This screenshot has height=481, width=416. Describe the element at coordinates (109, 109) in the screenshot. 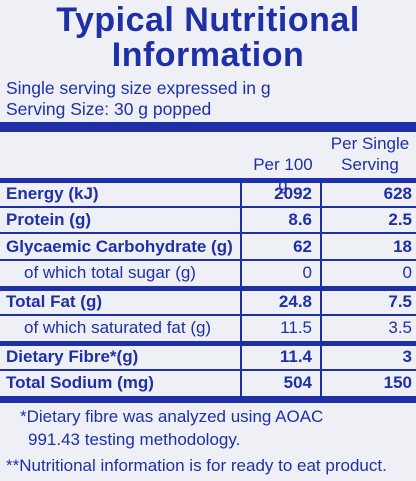

I see `serving-size: Serving Size: 30 g popped` at that location.